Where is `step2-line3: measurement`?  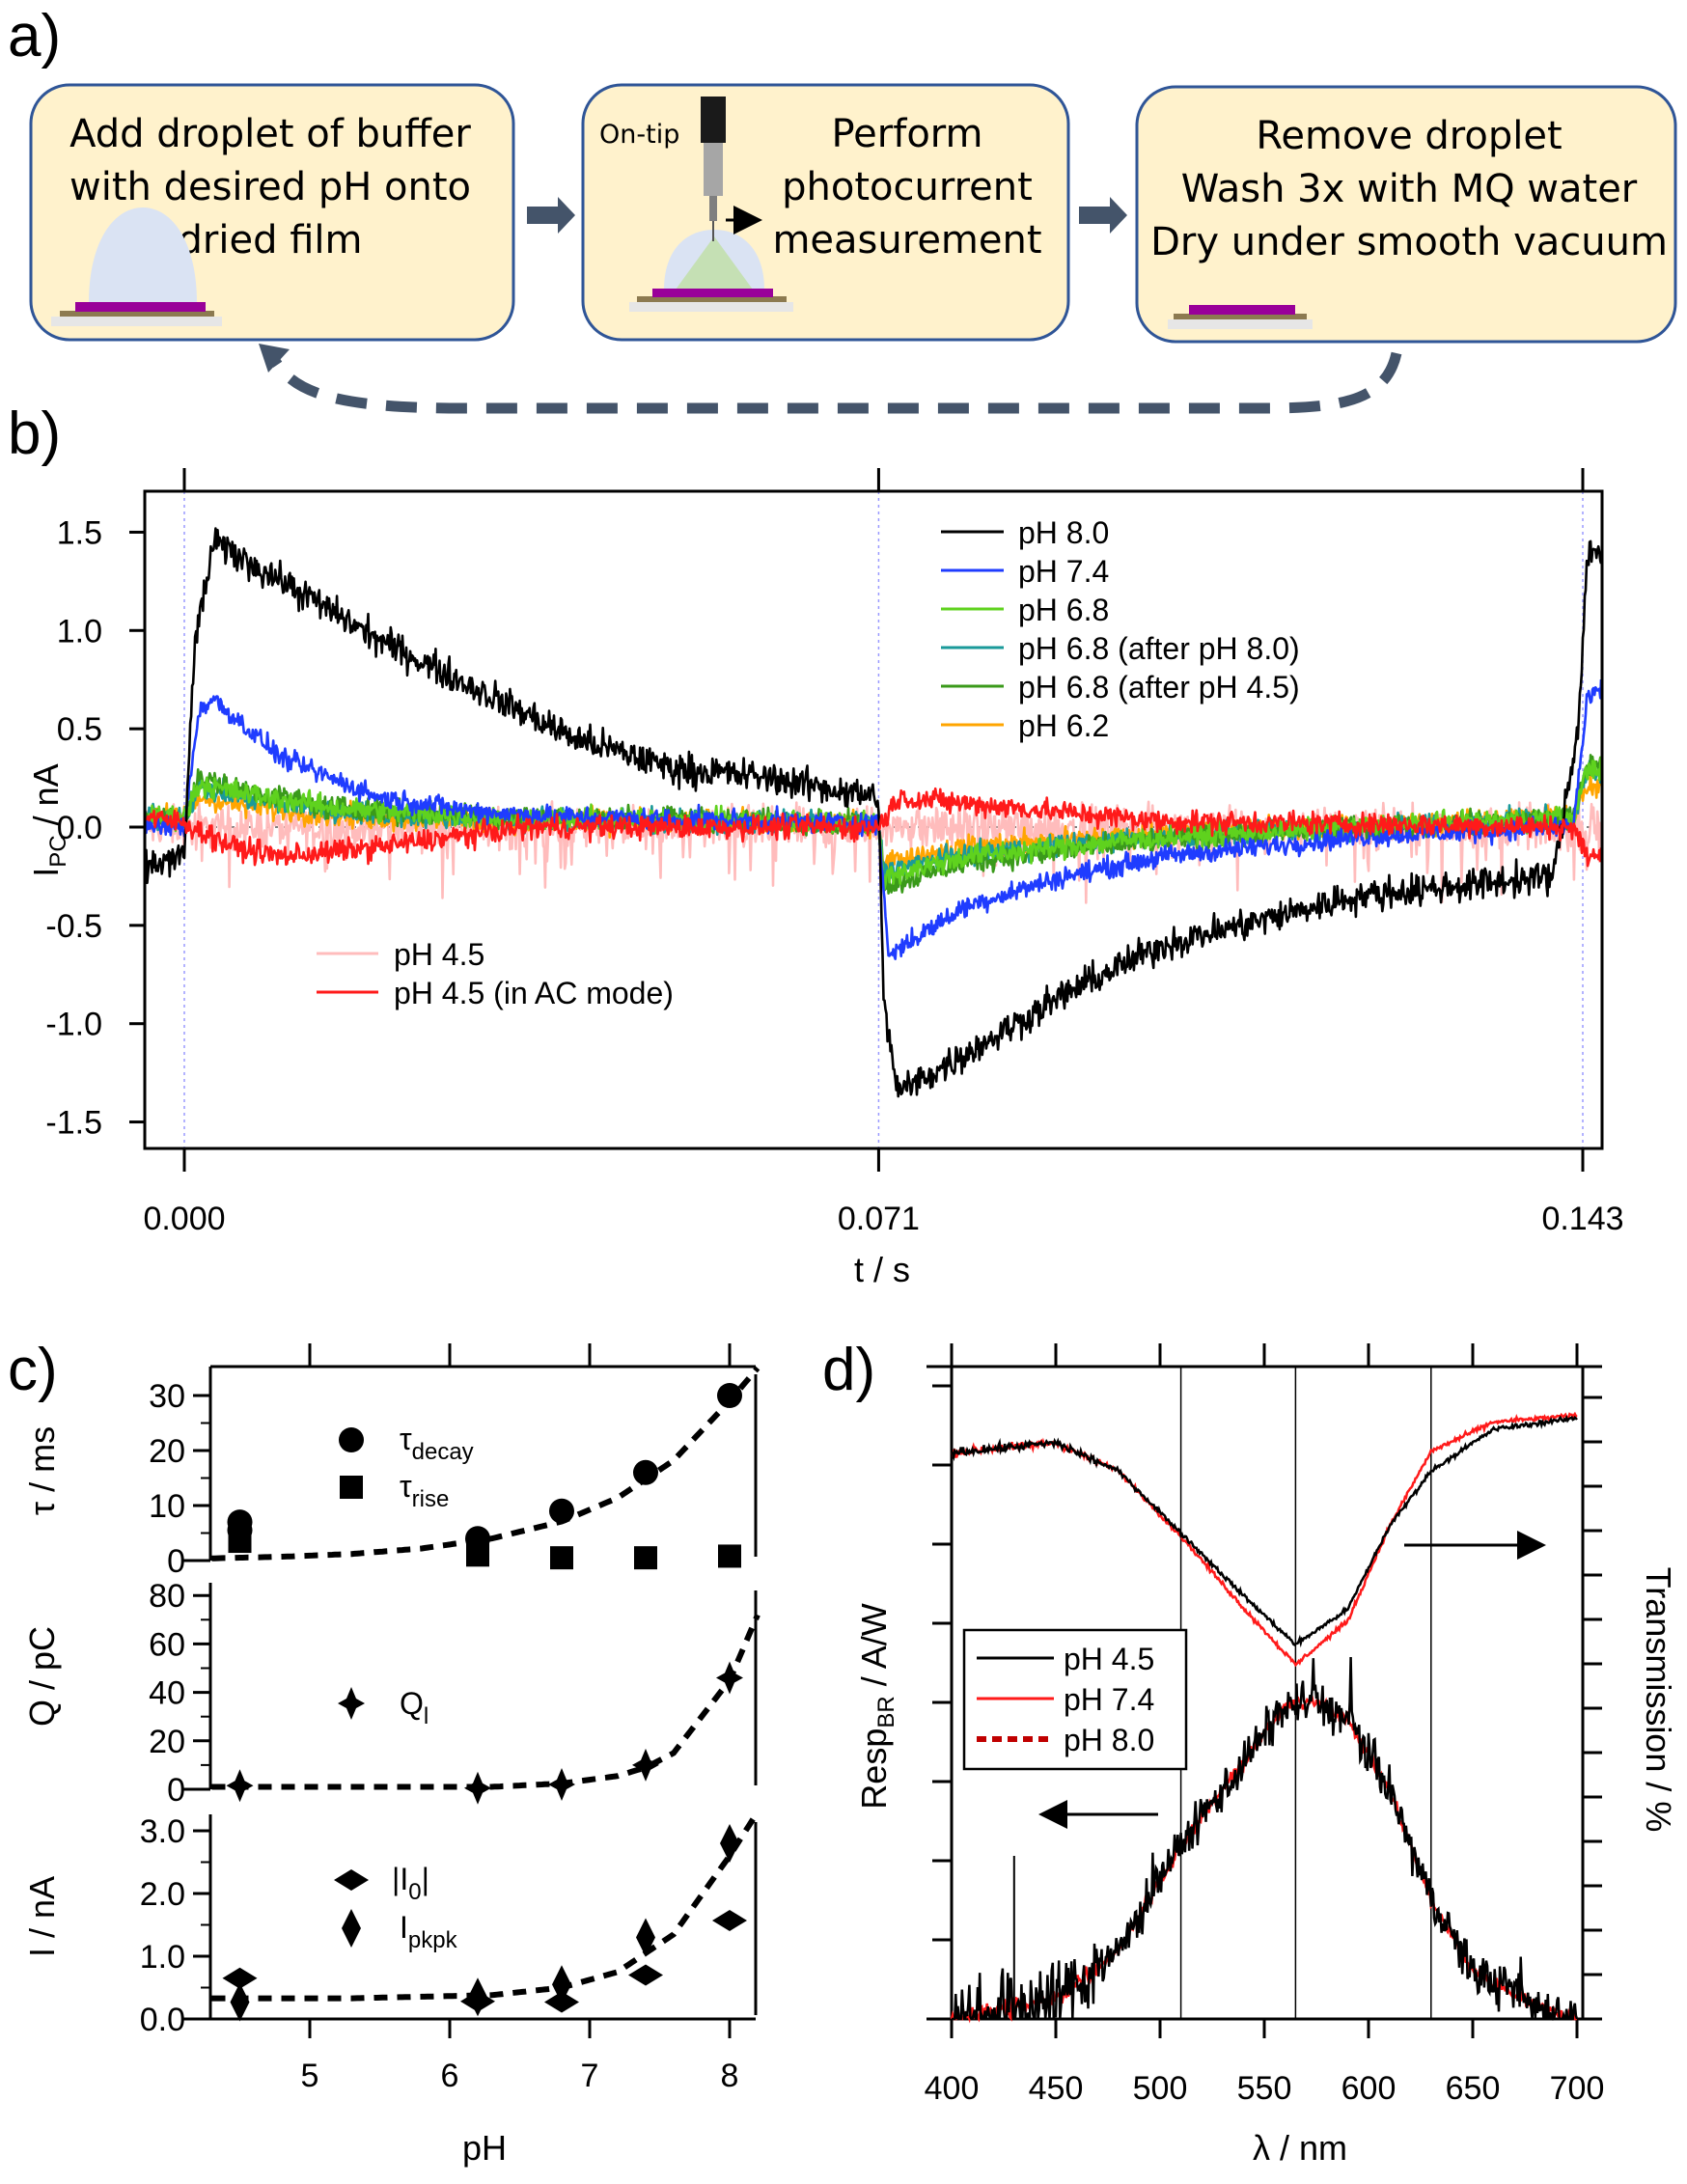
step2-line3: measurement is located at coordinates (906, 241).